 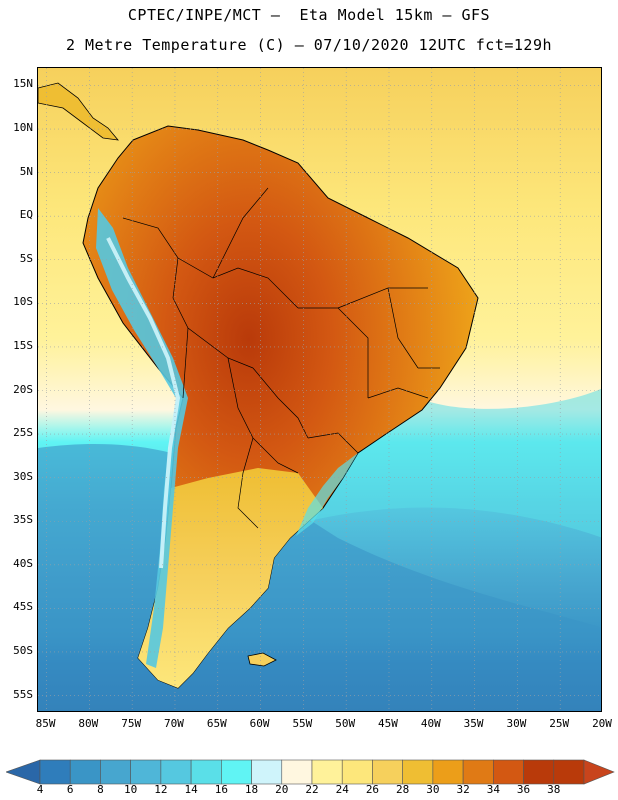 What do you see at coordinates (554, 789) in the screenshot?
I see `colorbar-tick-label: 38` at bounding box center [554, 789].